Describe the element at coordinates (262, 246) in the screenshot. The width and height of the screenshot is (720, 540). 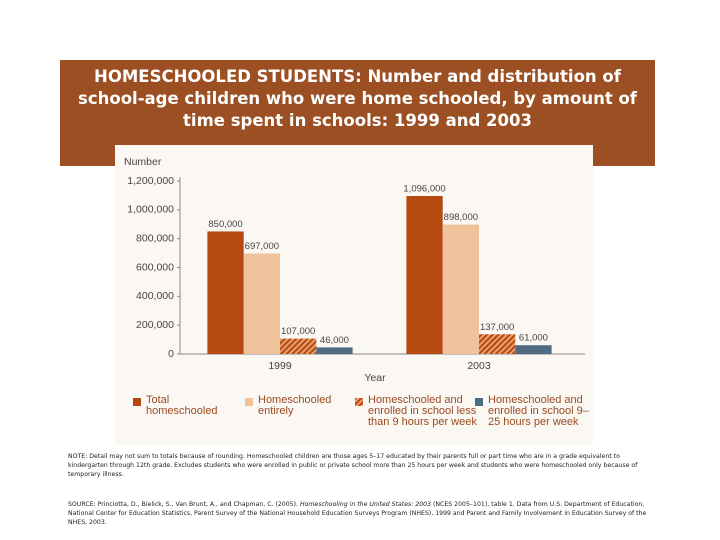
I see `value-label: 697,000` at that location.